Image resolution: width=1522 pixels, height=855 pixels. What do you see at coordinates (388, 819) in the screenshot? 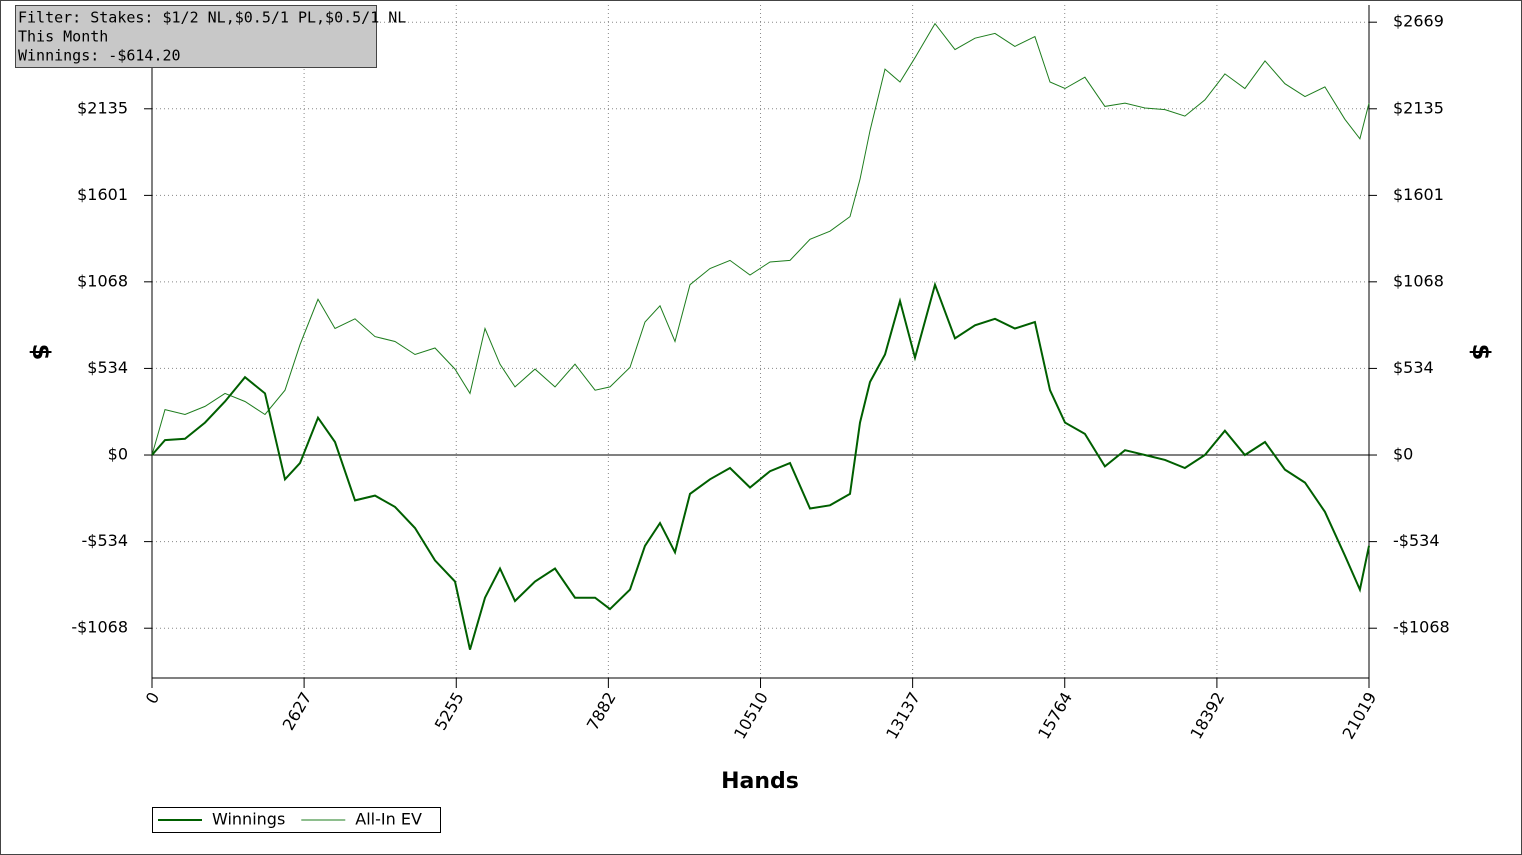
I see `legend-label: All-In EV` at bounding box center [388, 819].